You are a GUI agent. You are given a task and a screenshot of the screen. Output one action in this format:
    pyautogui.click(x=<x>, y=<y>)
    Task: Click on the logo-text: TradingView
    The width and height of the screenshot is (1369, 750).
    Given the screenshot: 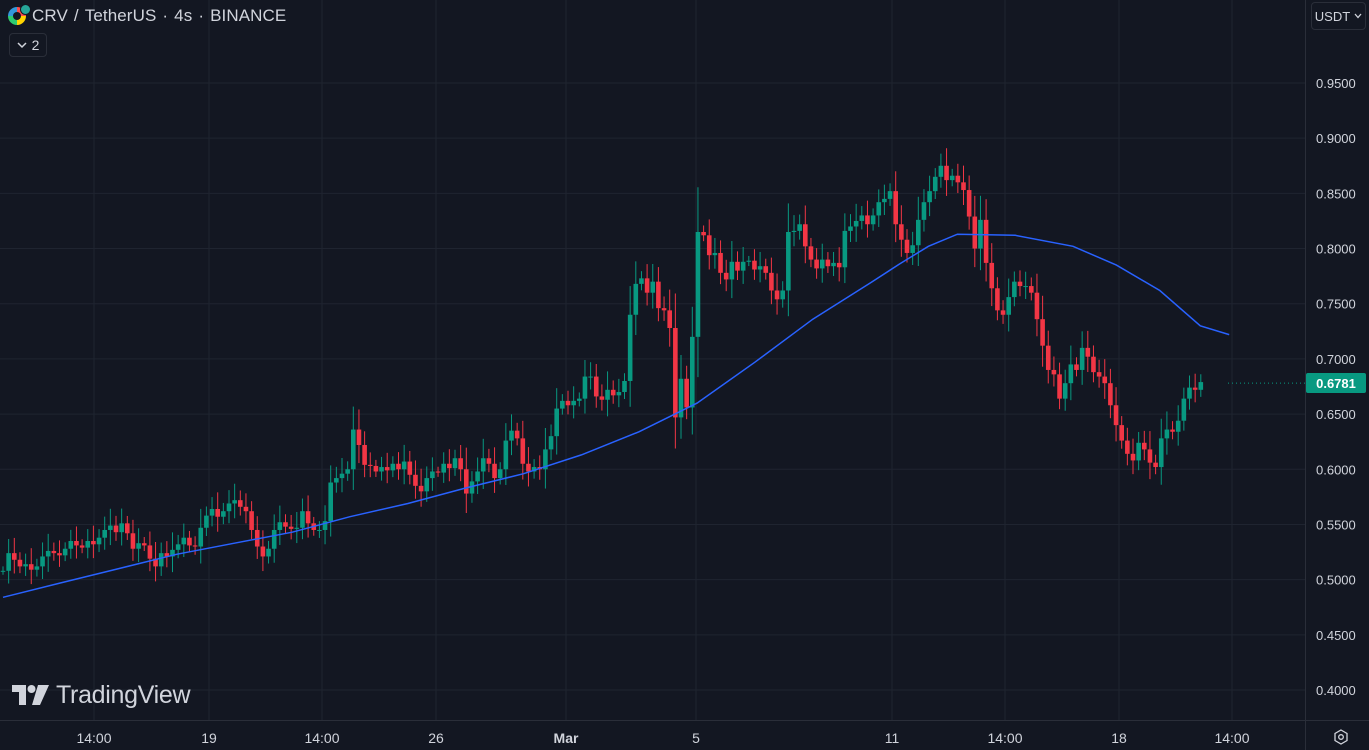 What is the action you would take?
    pyautogui.click(x=123, y=694)
    